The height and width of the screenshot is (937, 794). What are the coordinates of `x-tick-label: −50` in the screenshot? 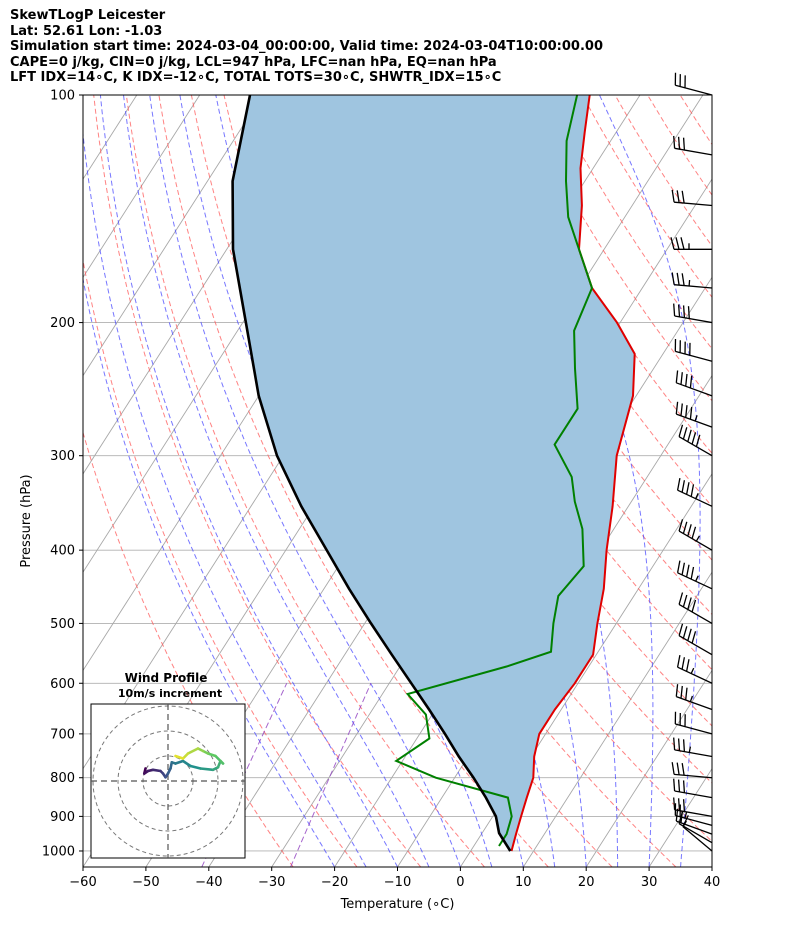 It's located at (145, 882).